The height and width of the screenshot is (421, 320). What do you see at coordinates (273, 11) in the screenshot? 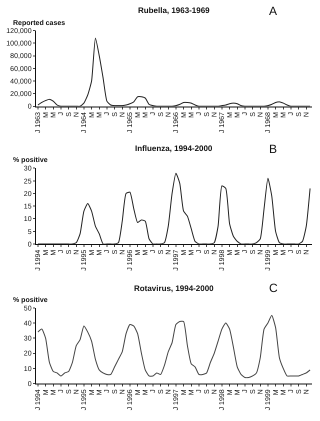
I see `text: A` at bounding box center [273, 11].